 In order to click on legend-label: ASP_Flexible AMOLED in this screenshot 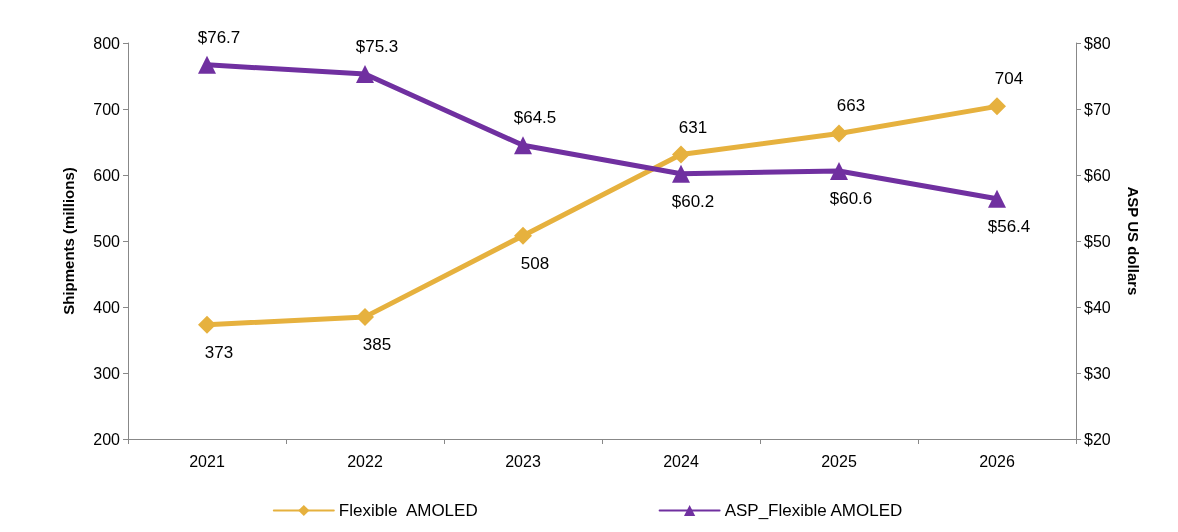, I will do `click(813, 510)`.